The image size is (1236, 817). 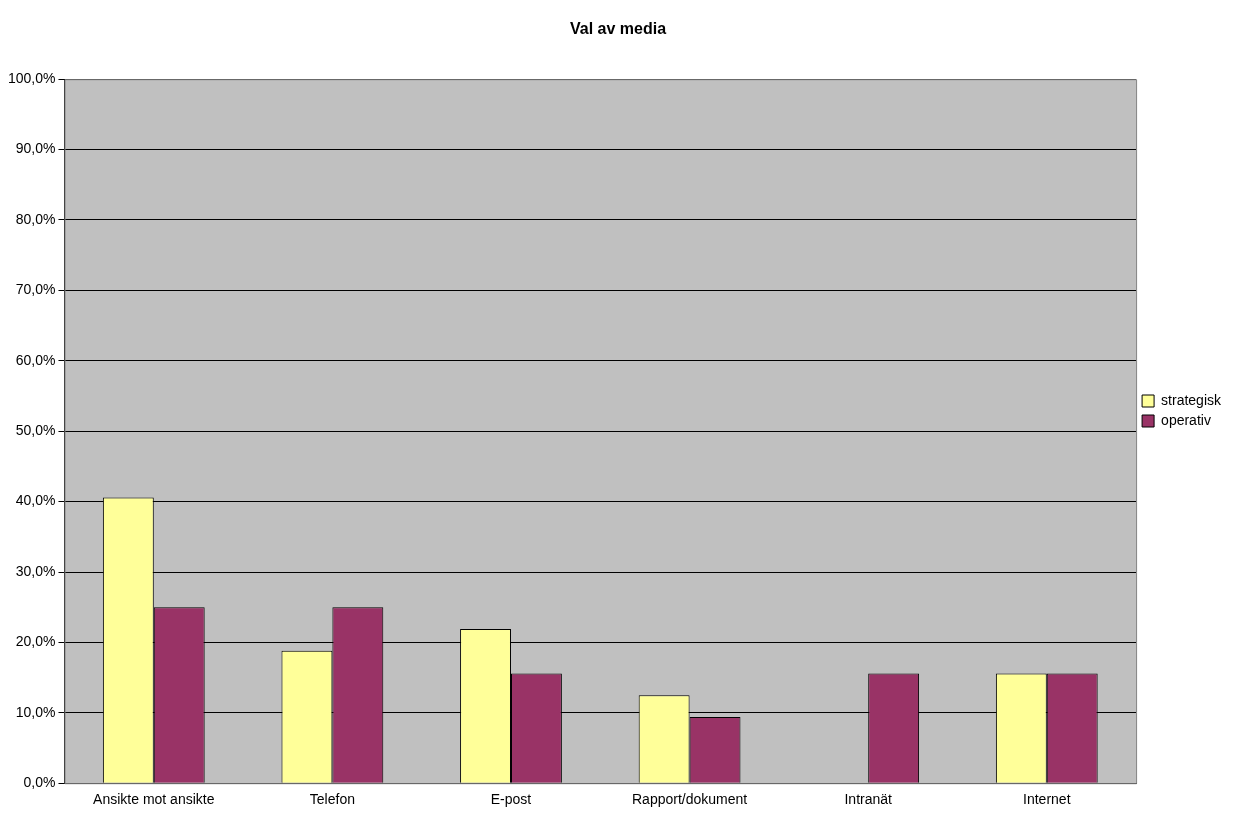 What do you see at coordinates (35, 359) in the screenshot?
I see `y-tick-label: 60,0%` at bounding box center [35, 359].